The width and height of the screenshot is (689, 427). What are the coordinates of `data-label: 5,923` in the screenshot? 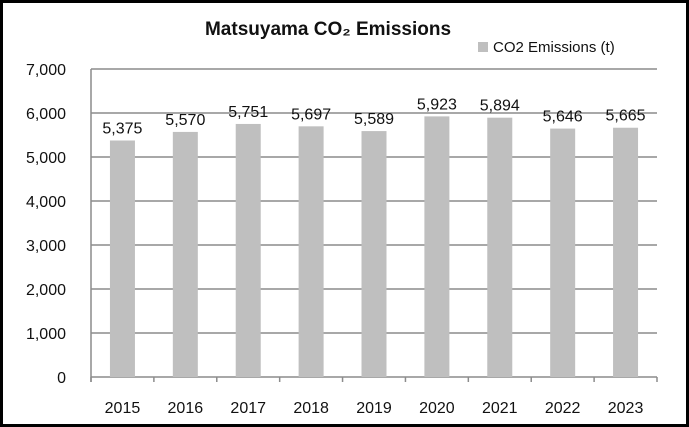 It's located at (437, 104).